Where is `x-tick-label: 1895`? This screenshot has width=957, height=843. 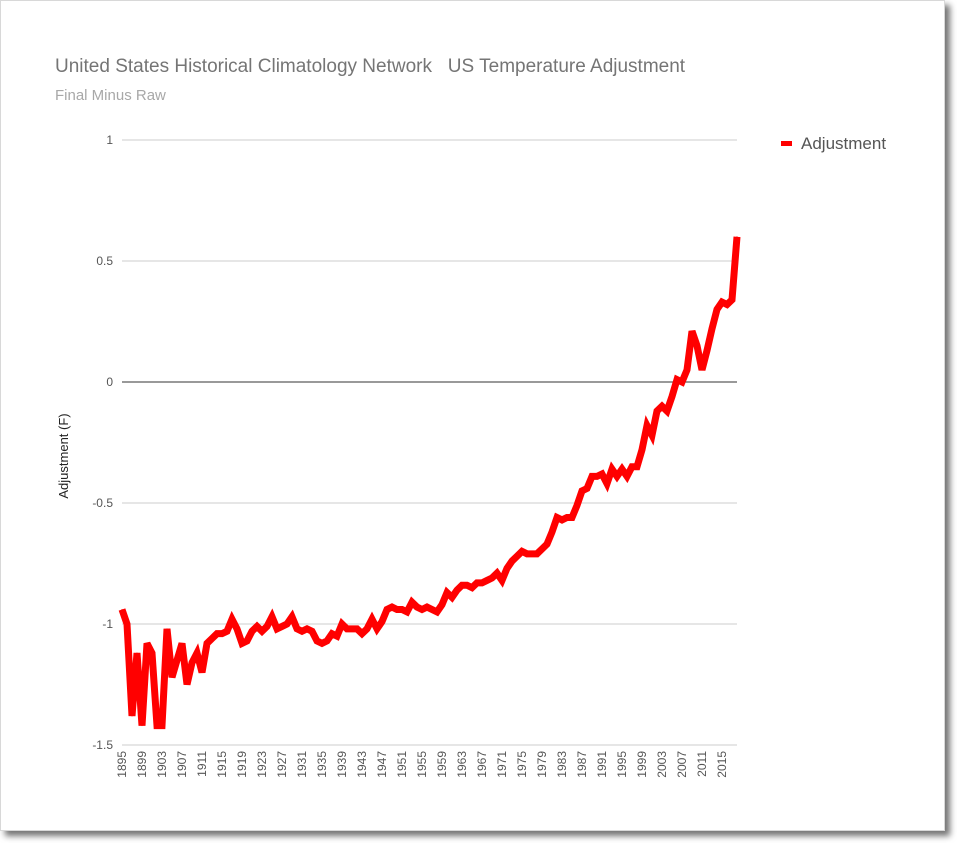 x-tick-label: 1895 is located at coordinates (122, 764).